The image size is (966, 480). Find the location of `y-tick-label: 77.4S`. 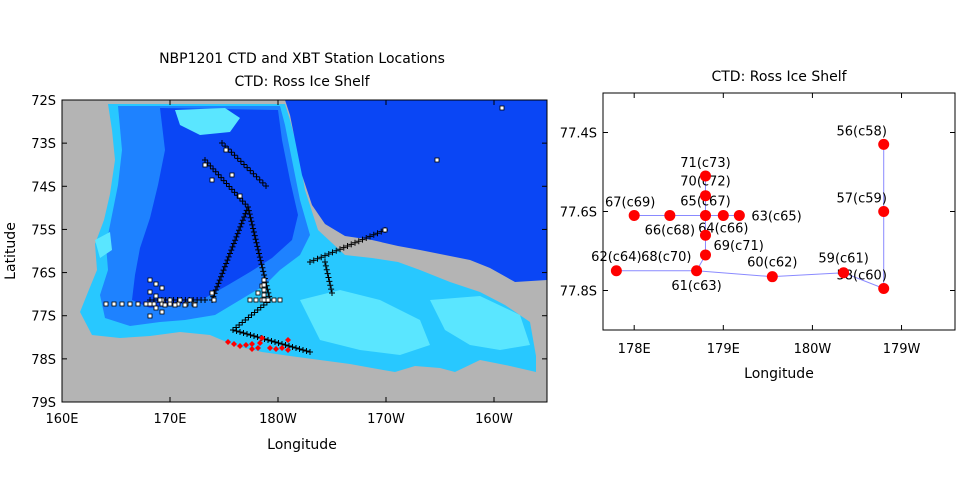

y-tick-label: 77.4S is located at coordinates (578, 134).